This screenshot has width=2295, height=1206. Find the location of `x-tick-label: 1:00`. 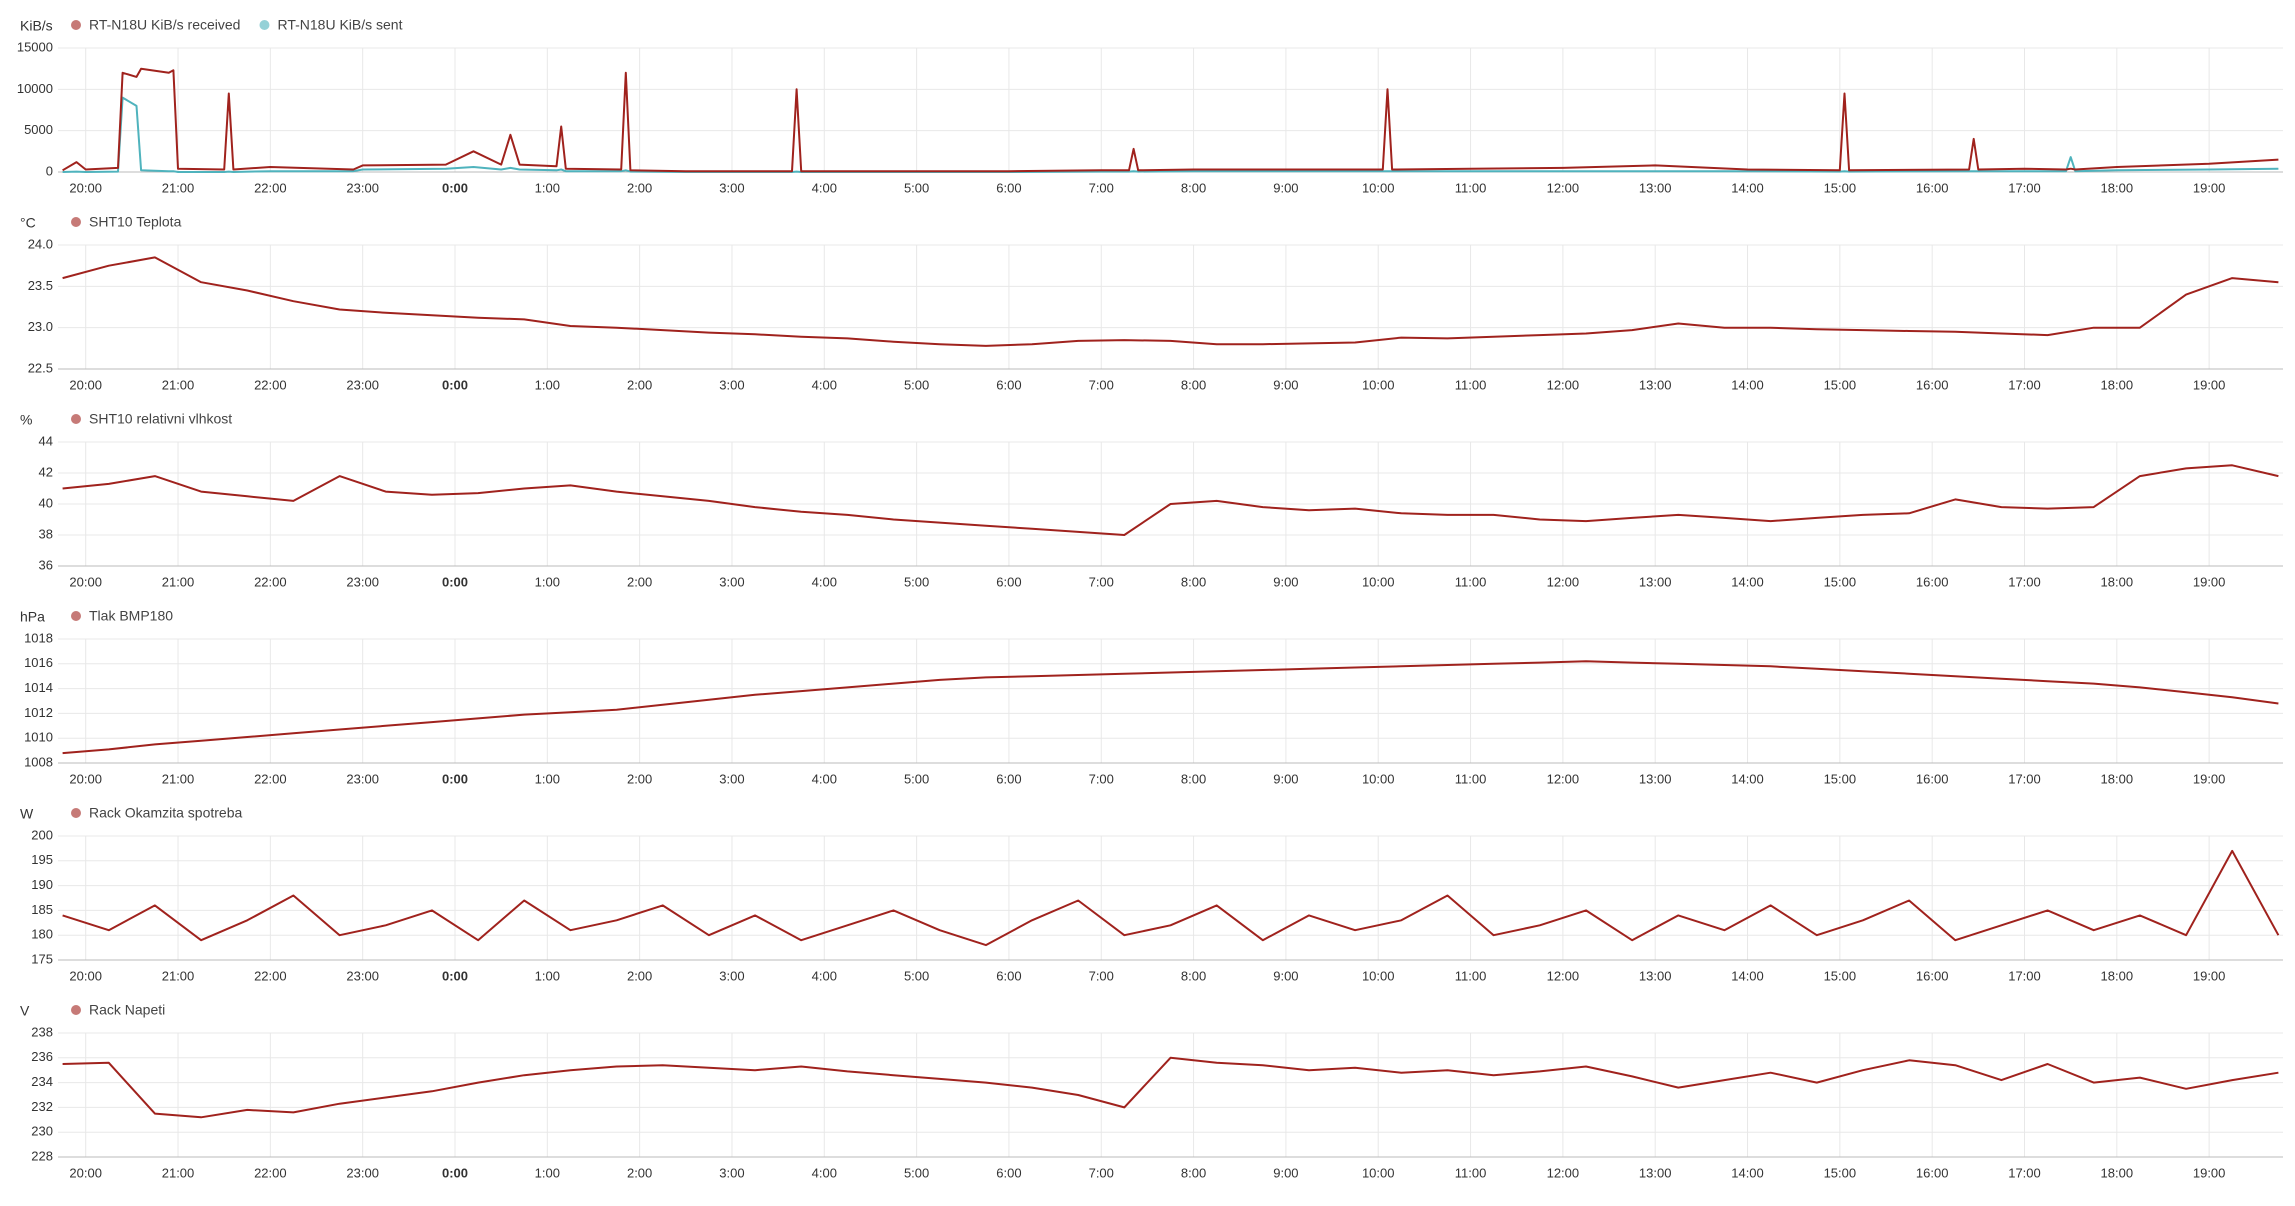

x-tick-label: 1:00 is located at coordinates (547, 581).